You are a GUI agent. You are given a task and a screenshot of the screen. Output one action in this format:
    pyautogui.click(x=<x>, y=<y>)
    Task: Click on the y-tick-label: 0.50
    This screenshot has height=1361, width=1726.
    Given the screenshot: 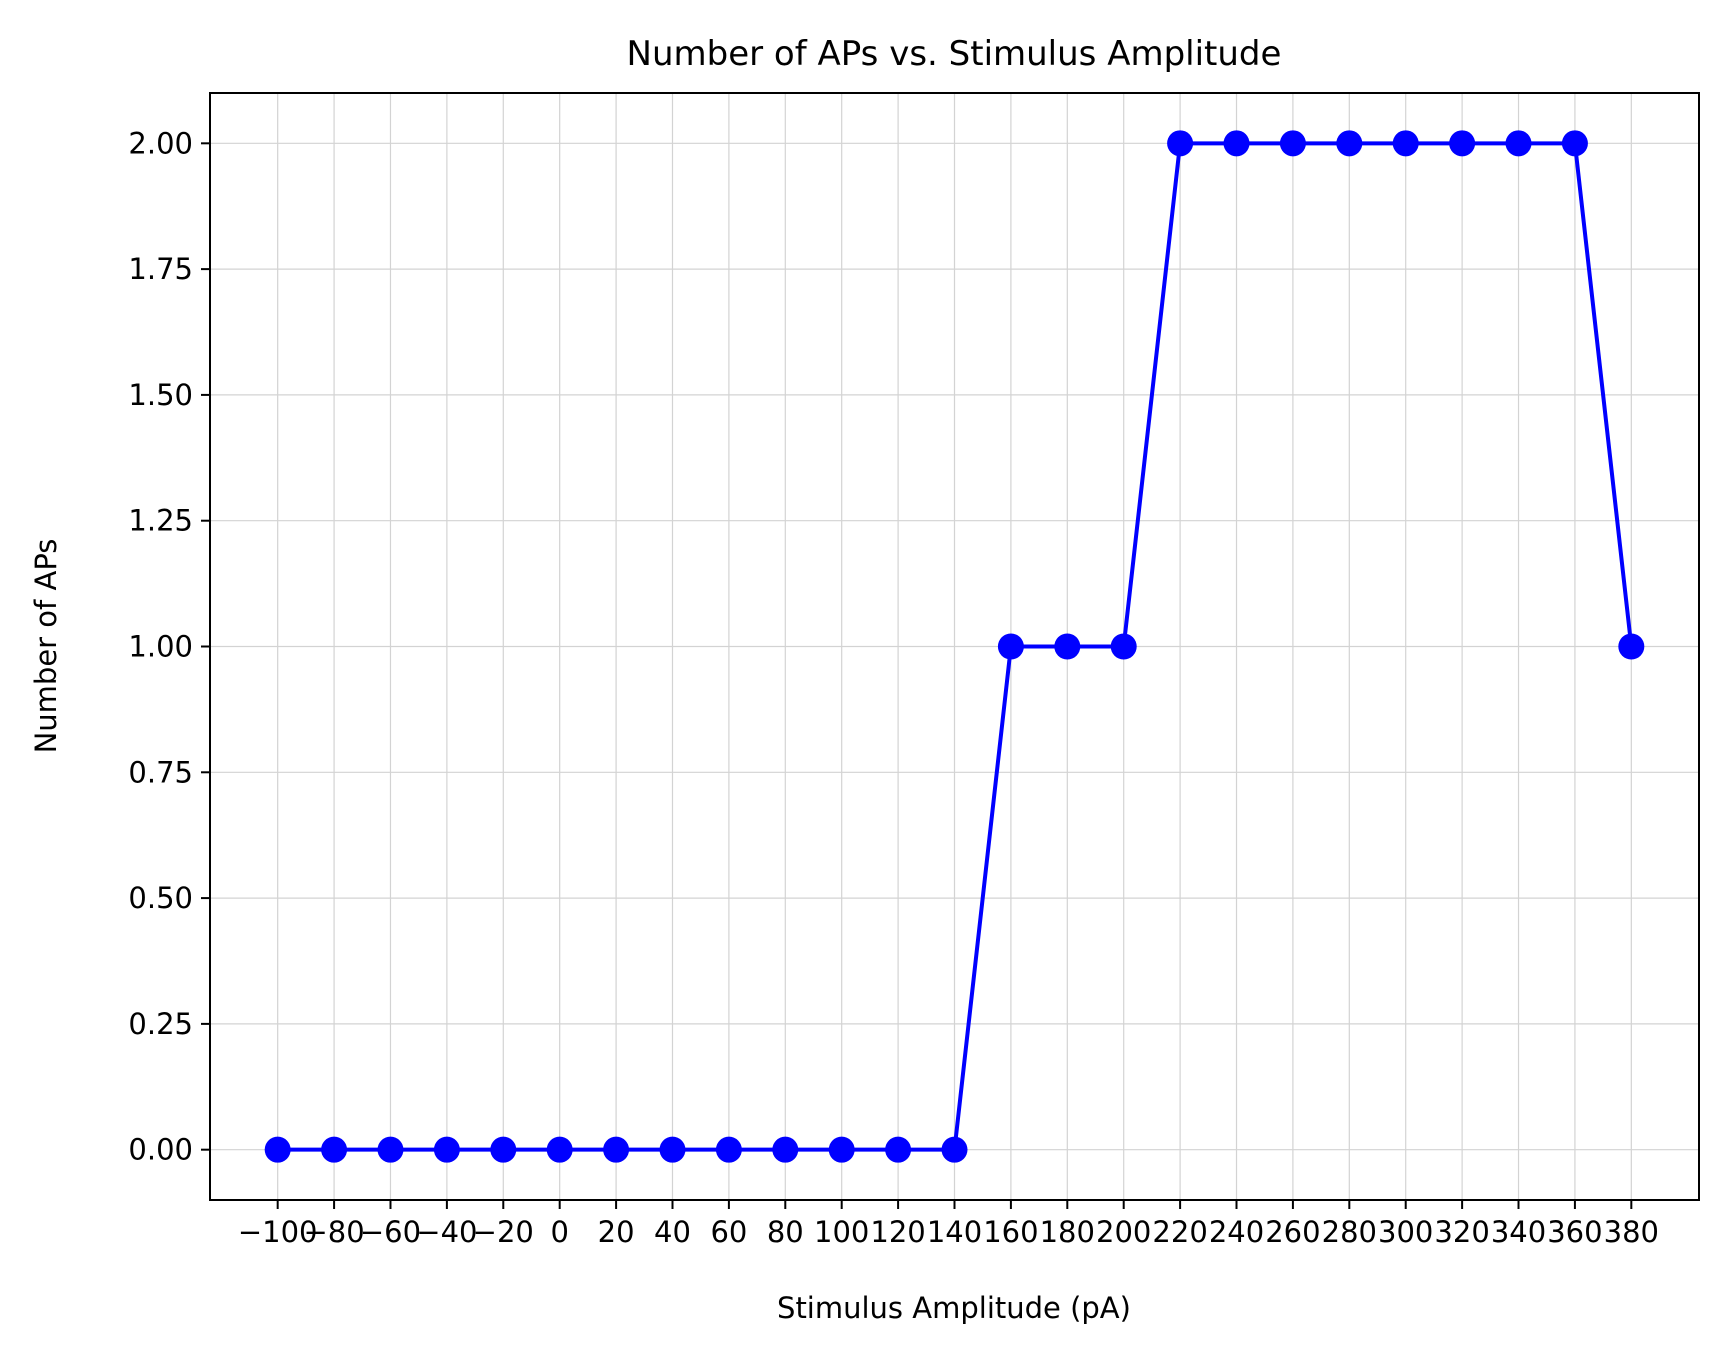 What is the action you would take?
    pyautogui.click(x=160, y=898)
    